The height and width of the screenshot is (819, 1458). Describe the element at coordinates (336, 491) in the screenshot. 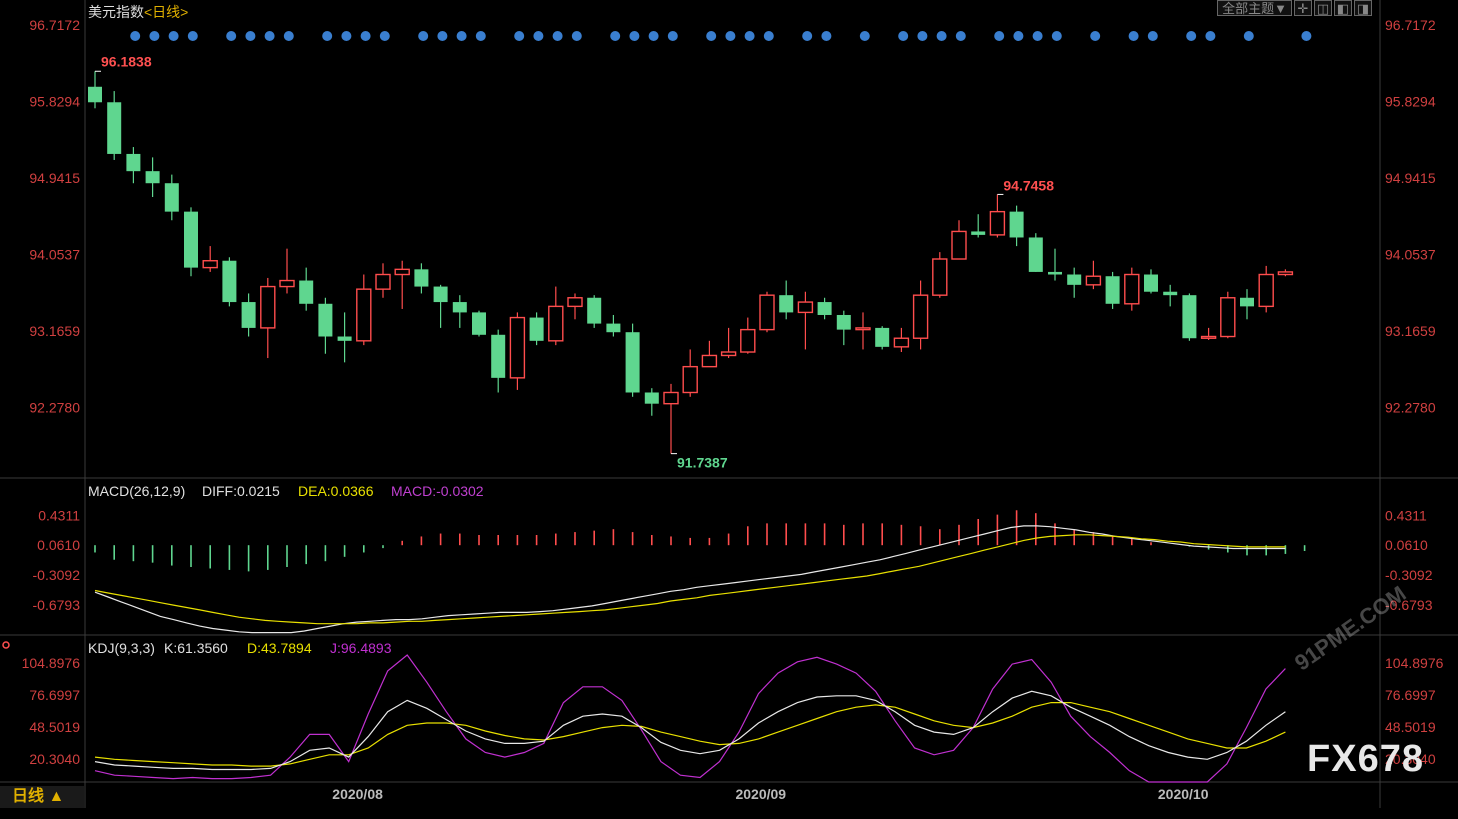

I see `macd-dea-label: DEA:0.0366` at that location.